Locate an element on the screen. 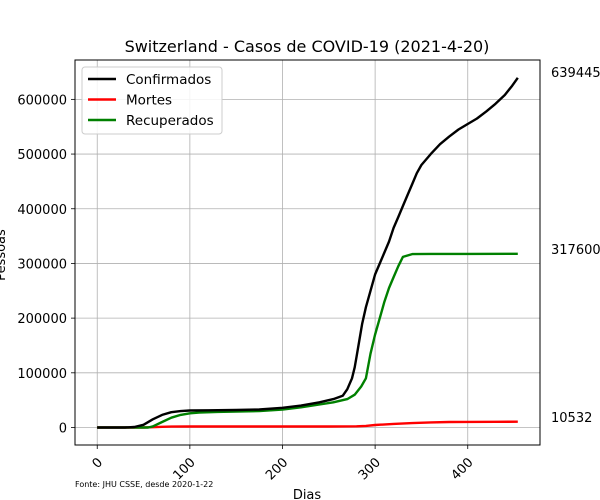 The image size is (600, 500). y-tick-label: 300000 is located at coordinates (42, 264).